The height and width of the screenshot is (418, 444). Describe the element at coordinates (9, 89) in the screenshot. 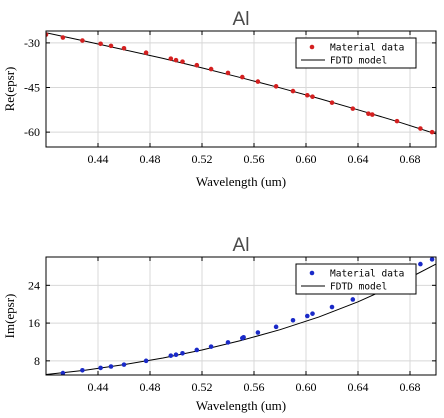

I see `y-axis-label: Re(epsr)` at that location.